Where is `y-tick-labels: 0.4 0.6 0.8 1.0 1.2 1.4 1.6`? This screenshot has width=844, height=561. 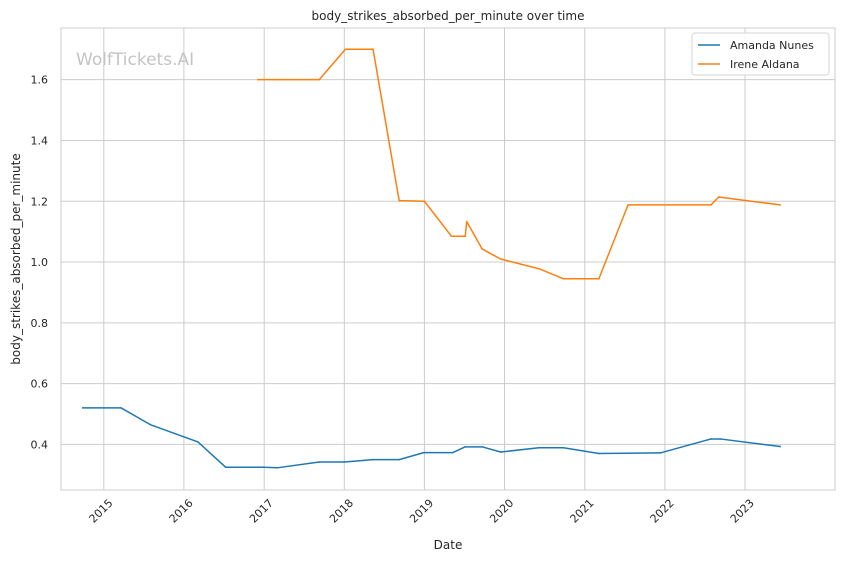
y-tick-labels: 0.4 0.6 0.8 1.0 1.2 1.4 1.6 is located at coordinates (40, 263).